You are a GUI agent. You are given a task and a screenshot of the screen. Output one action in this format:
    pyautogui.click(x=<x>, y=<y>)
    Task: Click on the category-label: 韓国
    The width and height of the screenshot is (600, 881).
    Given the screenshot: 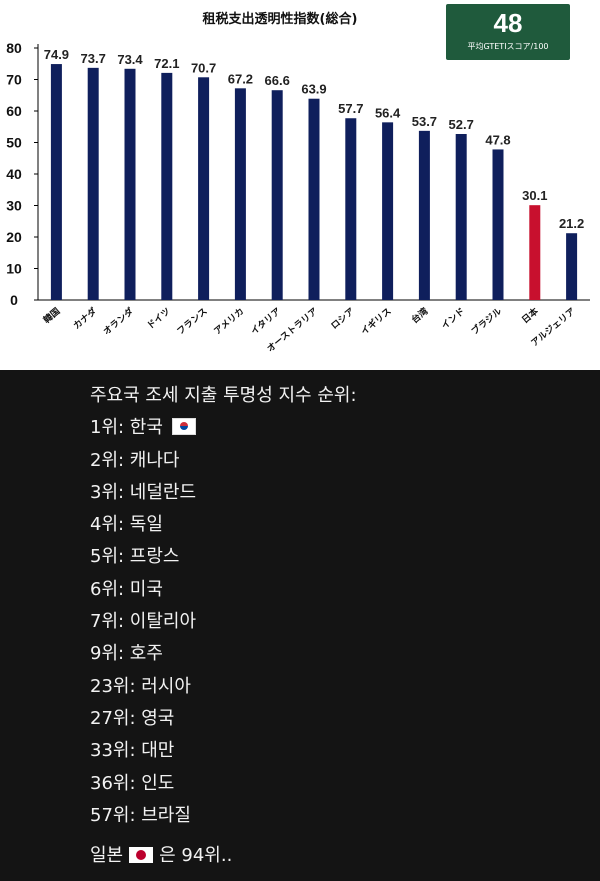 What is the action you would take?
    pyautogui.click(x=52, y=315)
    